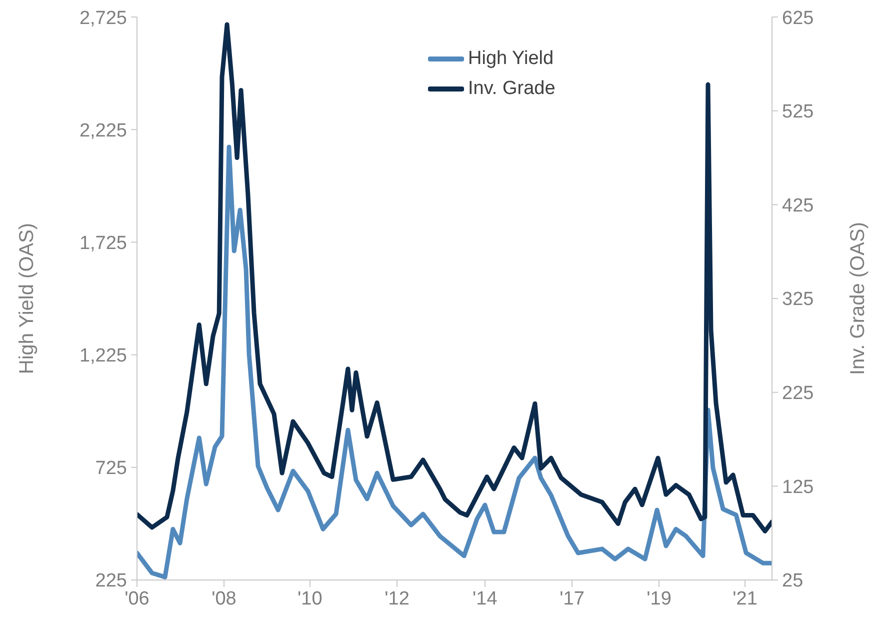 This screenshot has width=893, height=623. I want to click on y-axis-title: High Yield (OAS), so click(27, 298).